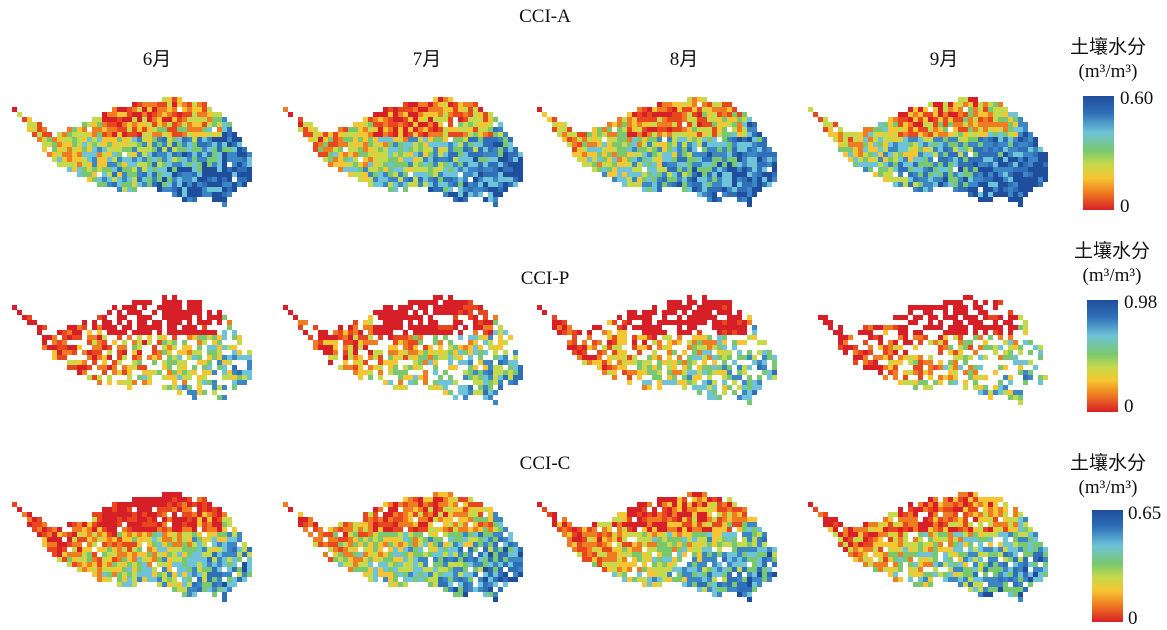 The height and width of the screenshot is (630, 1167). Describe the element at coordinates (545, 278) in the screenshot. I see `row-title-cci-p: CCI-P` at that location.